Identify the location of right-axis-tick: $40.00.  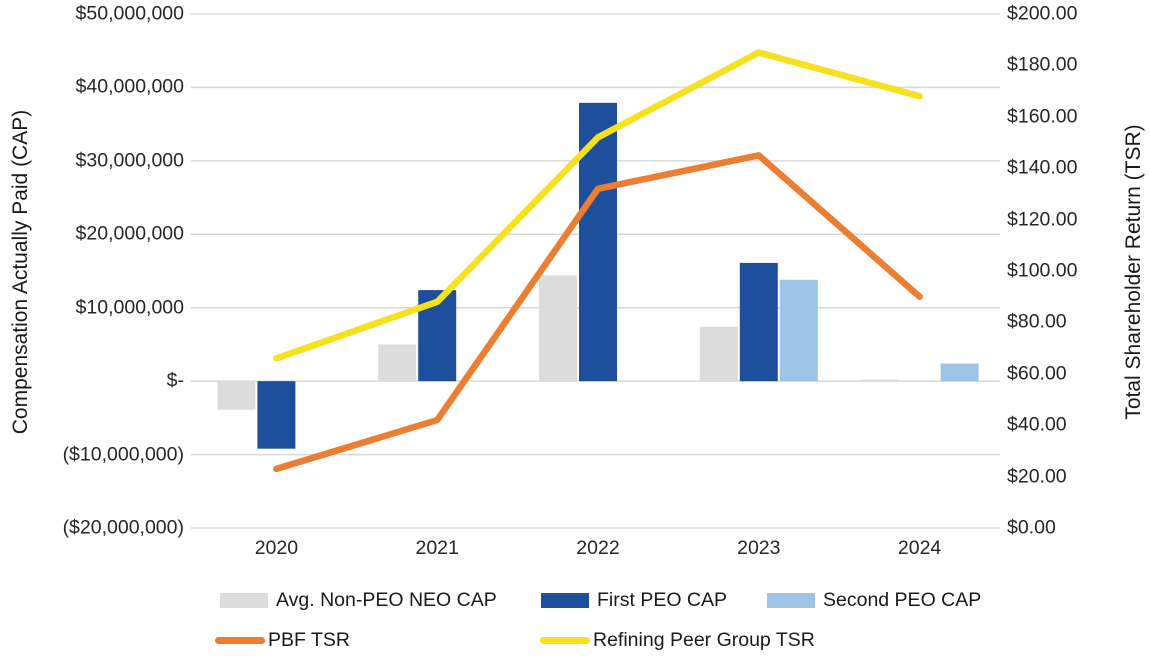
(1037, 424).